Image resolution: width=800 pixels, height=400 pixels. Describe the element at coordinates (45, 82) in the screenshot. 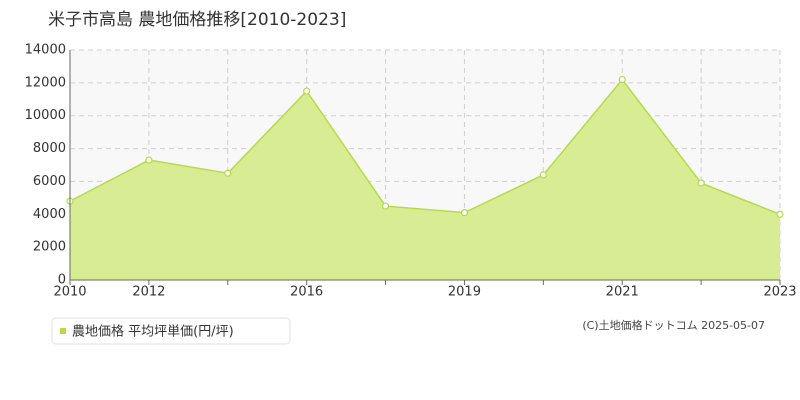

I see `y-tick-label: 12000` at that location.